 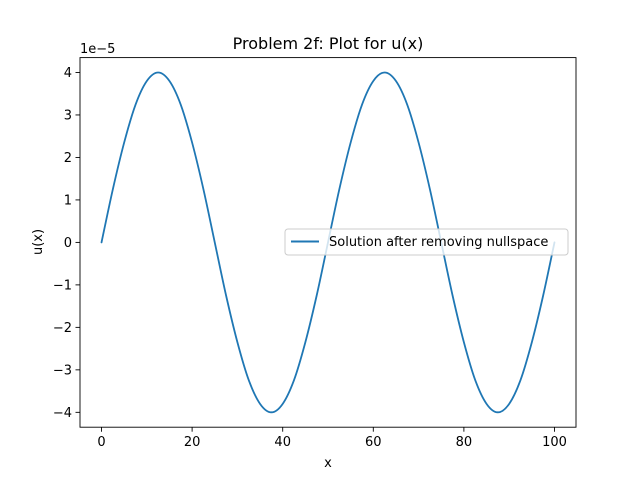 What do you see at coordinates (192, 442) in the screenshot?
I see `x-tick-label: 20` at bounding box center [192, 442].